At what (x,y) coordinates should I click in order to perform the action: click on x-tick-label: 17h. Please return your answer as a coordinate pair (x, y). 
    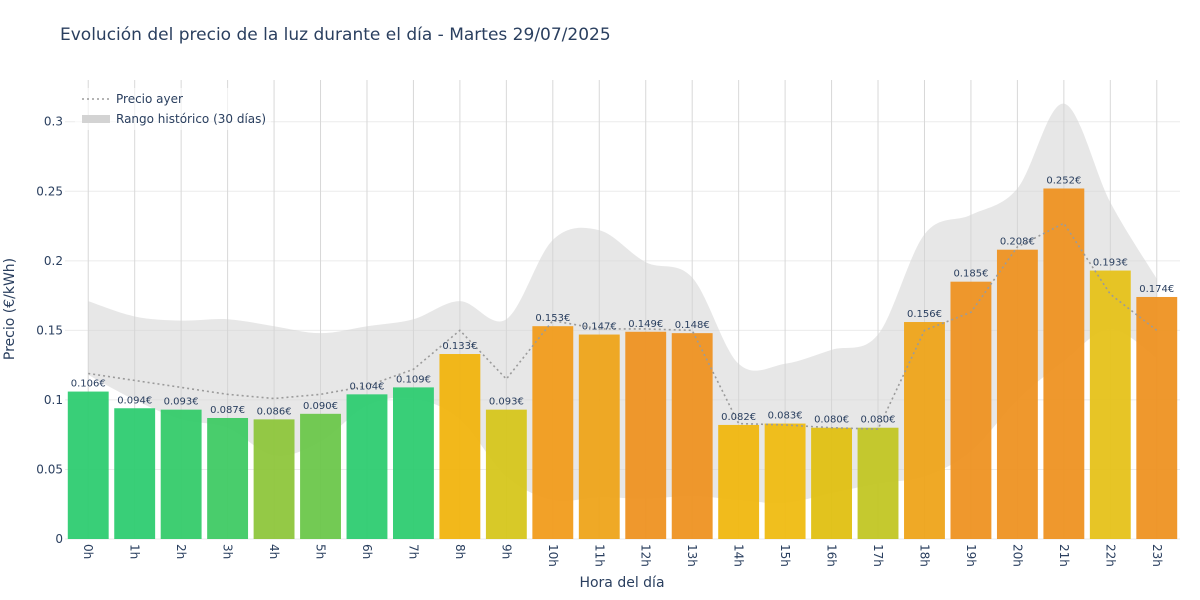
    Looking at the image, I should click on (878, 555).